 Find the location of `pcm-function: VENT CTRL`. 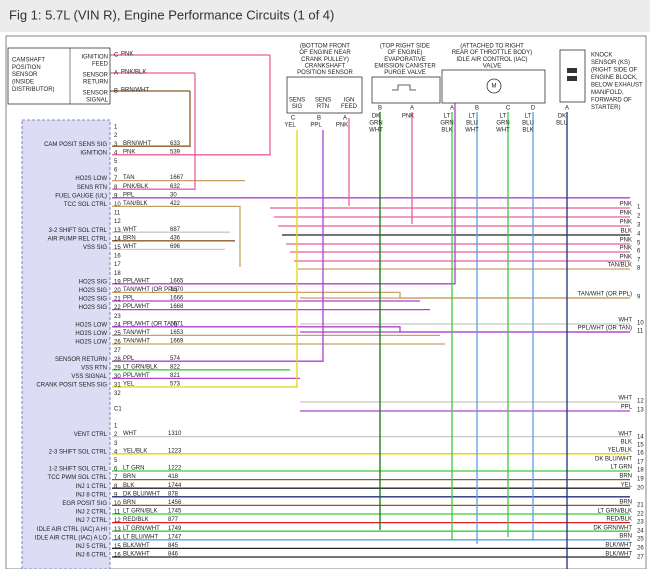

pcm-function: VENT CTRL is located at coordinates (91, 435).